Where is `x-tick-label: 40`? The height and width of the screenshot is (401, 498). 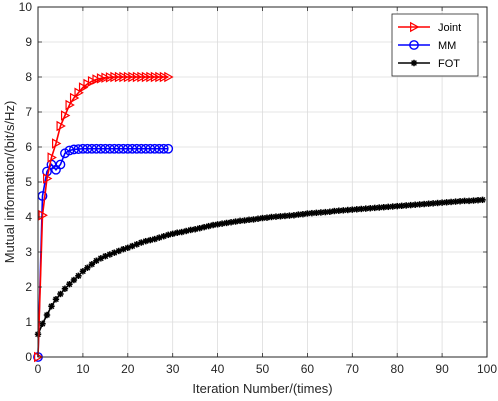 x-tick-label: 40 is located at coordinates (218, 369).